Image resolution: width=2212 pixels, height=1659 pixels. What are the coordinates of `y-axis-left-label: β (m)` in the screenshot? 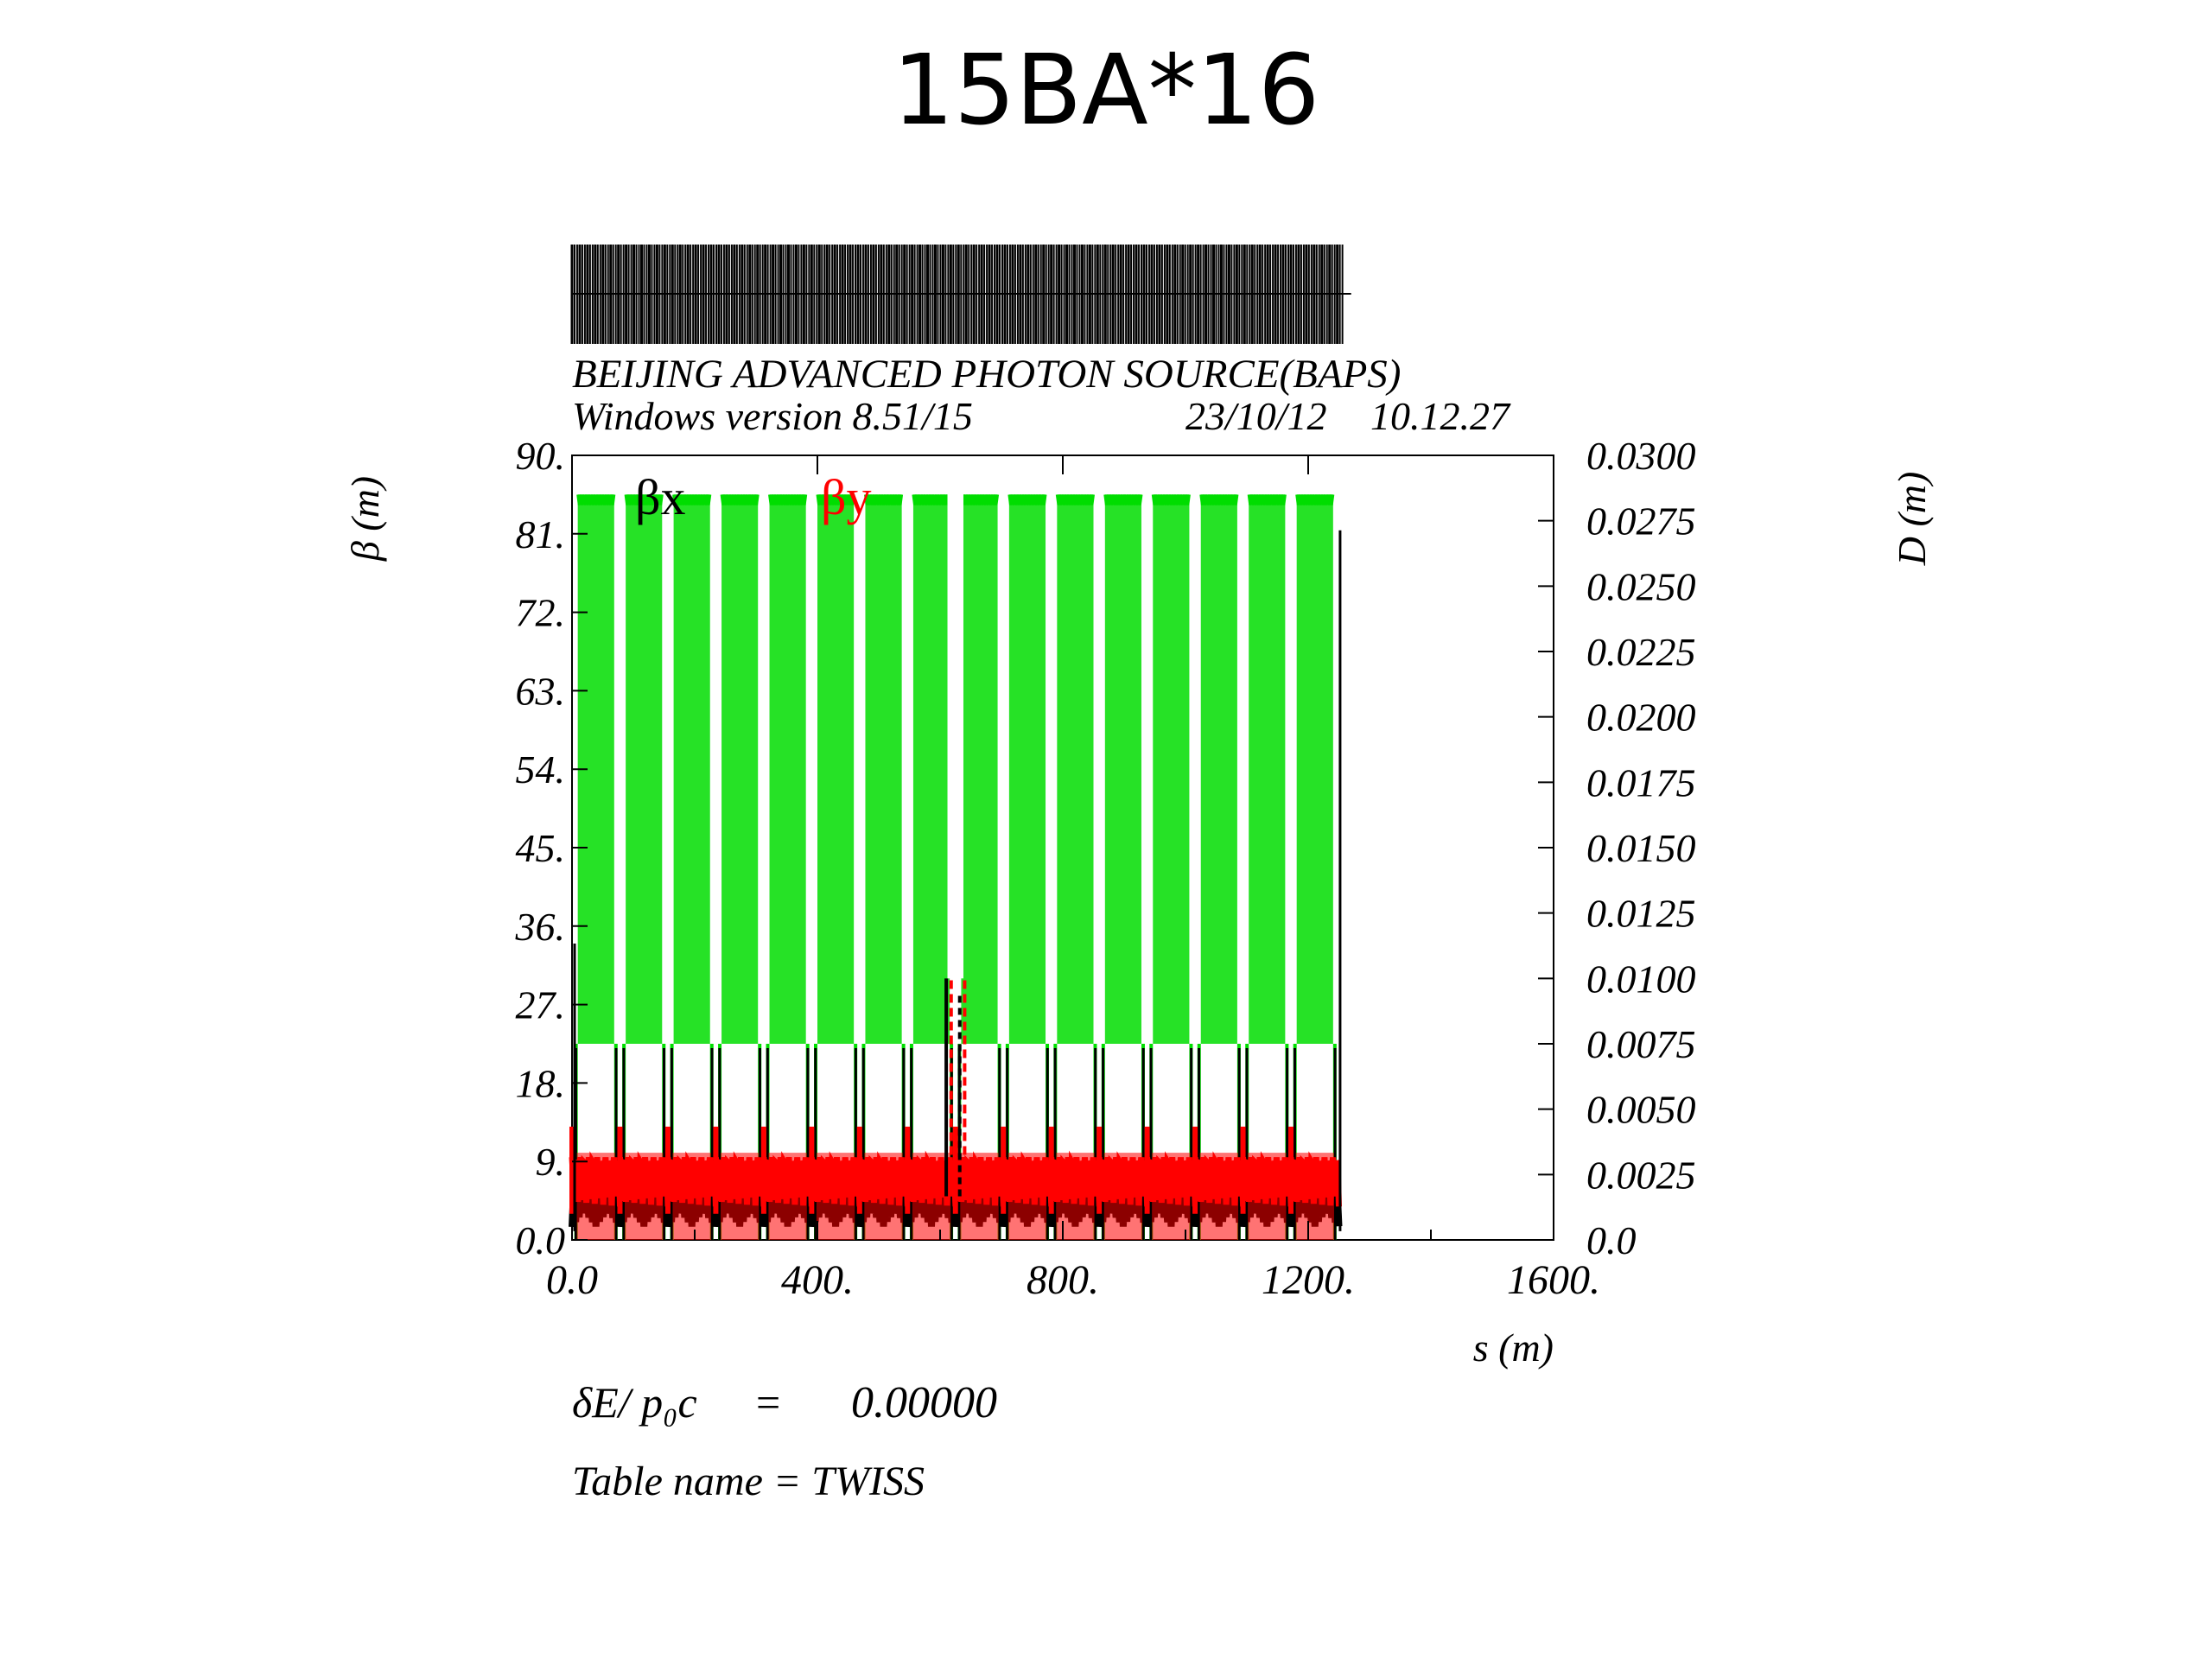 It's located at (365, 519).